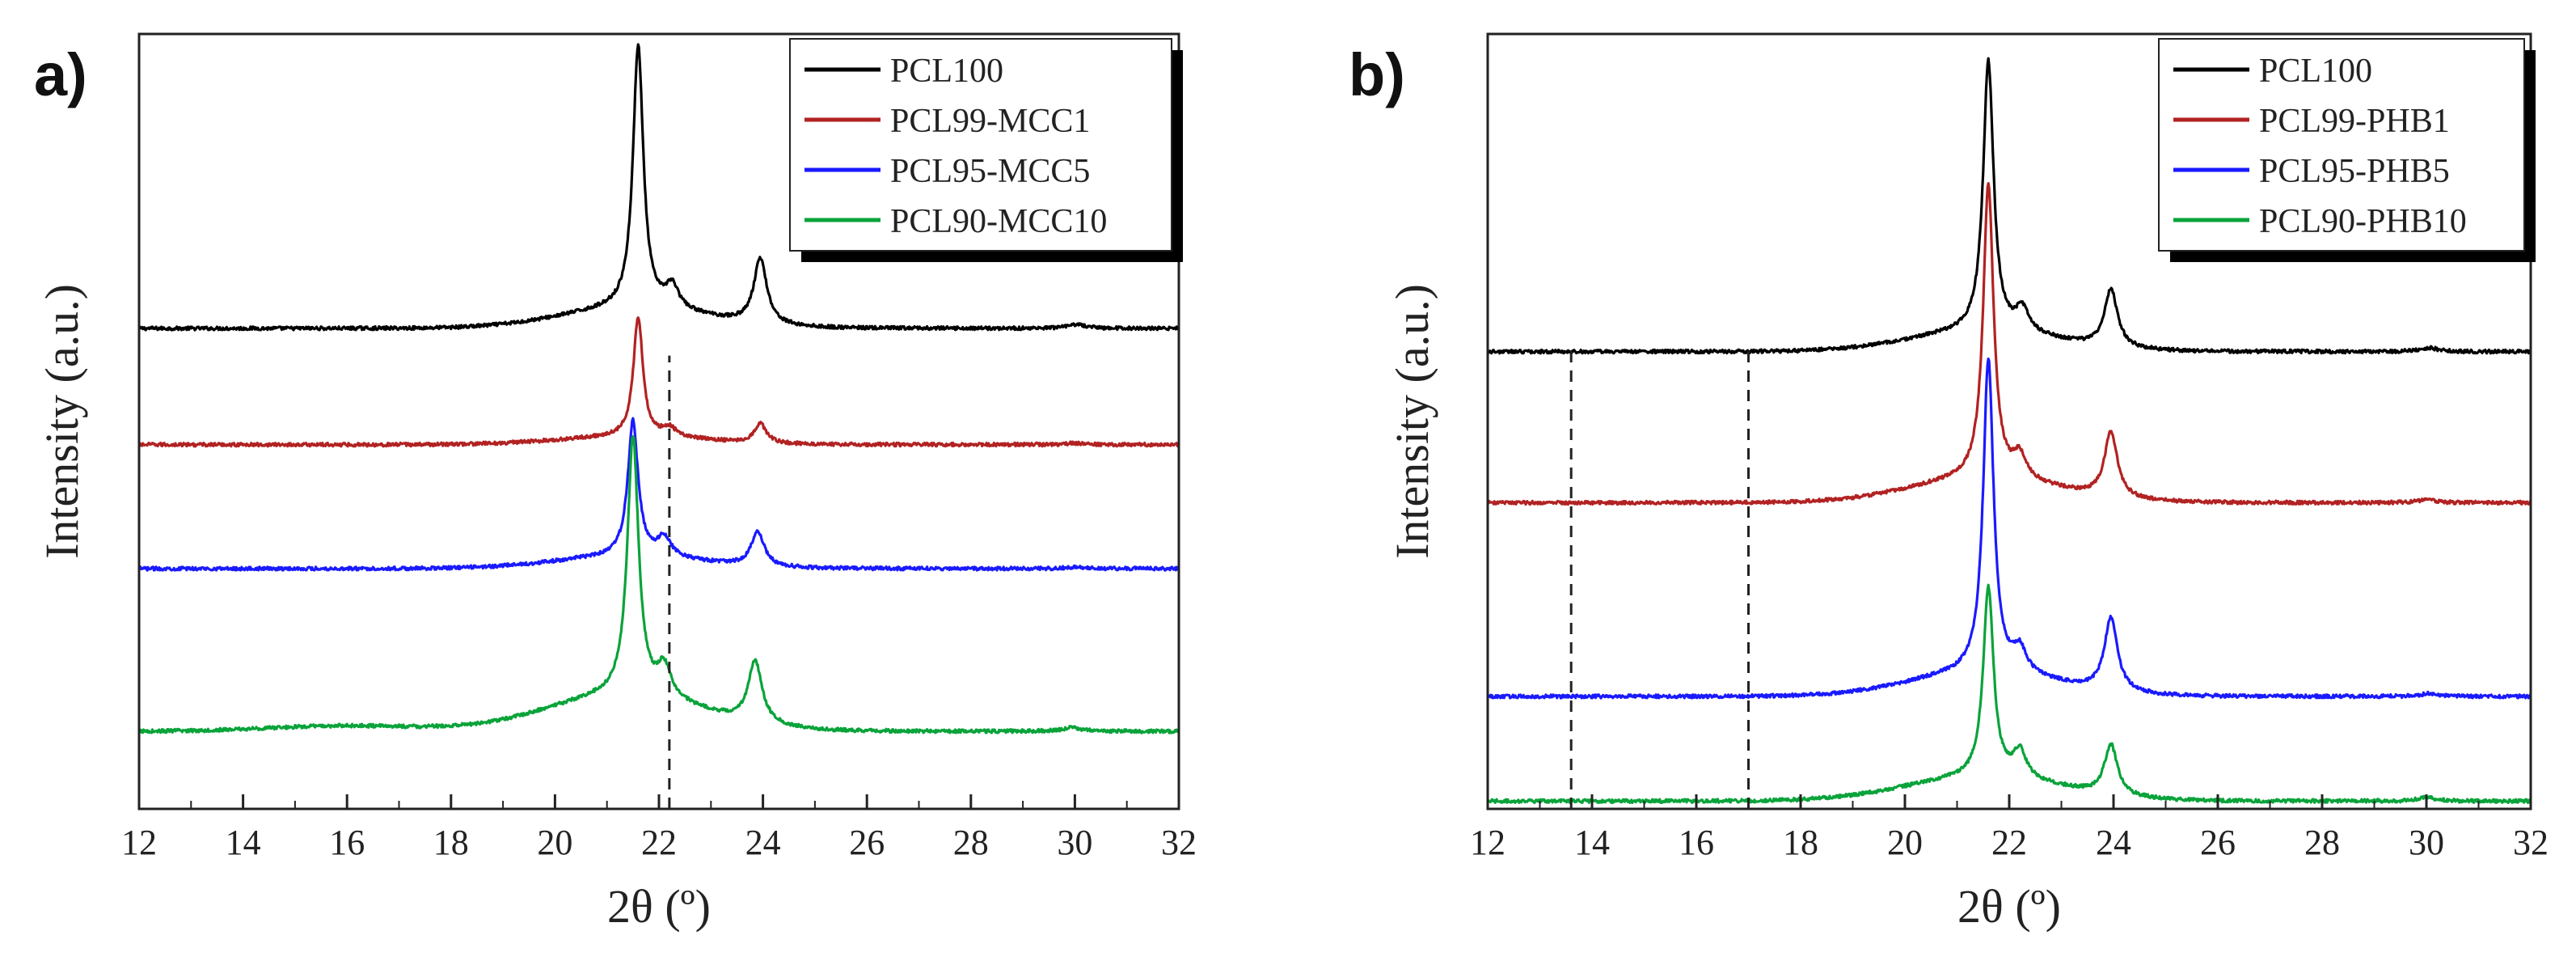 This screenshot has height=965, width=2576. What do you see at coordinates (2009, 529) in the screenshot?
I see `series-line-pcl95-phb5` at bounding box center [2009, 529].